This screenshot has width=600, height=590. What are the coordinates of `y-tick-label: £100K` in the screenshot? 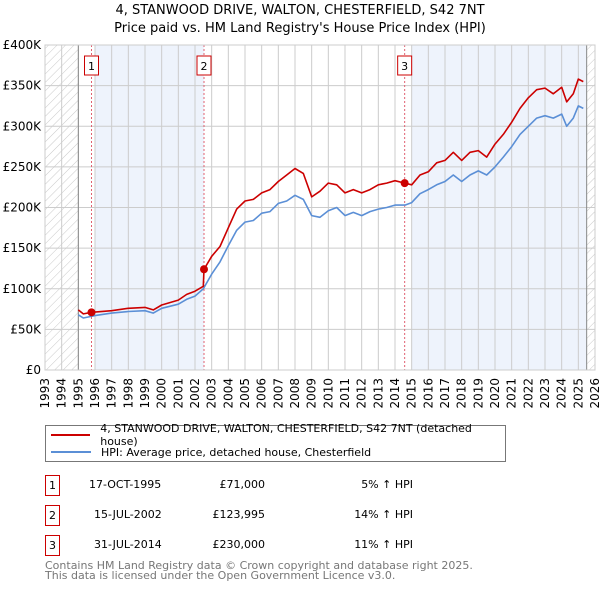 It's located at (23, 289).